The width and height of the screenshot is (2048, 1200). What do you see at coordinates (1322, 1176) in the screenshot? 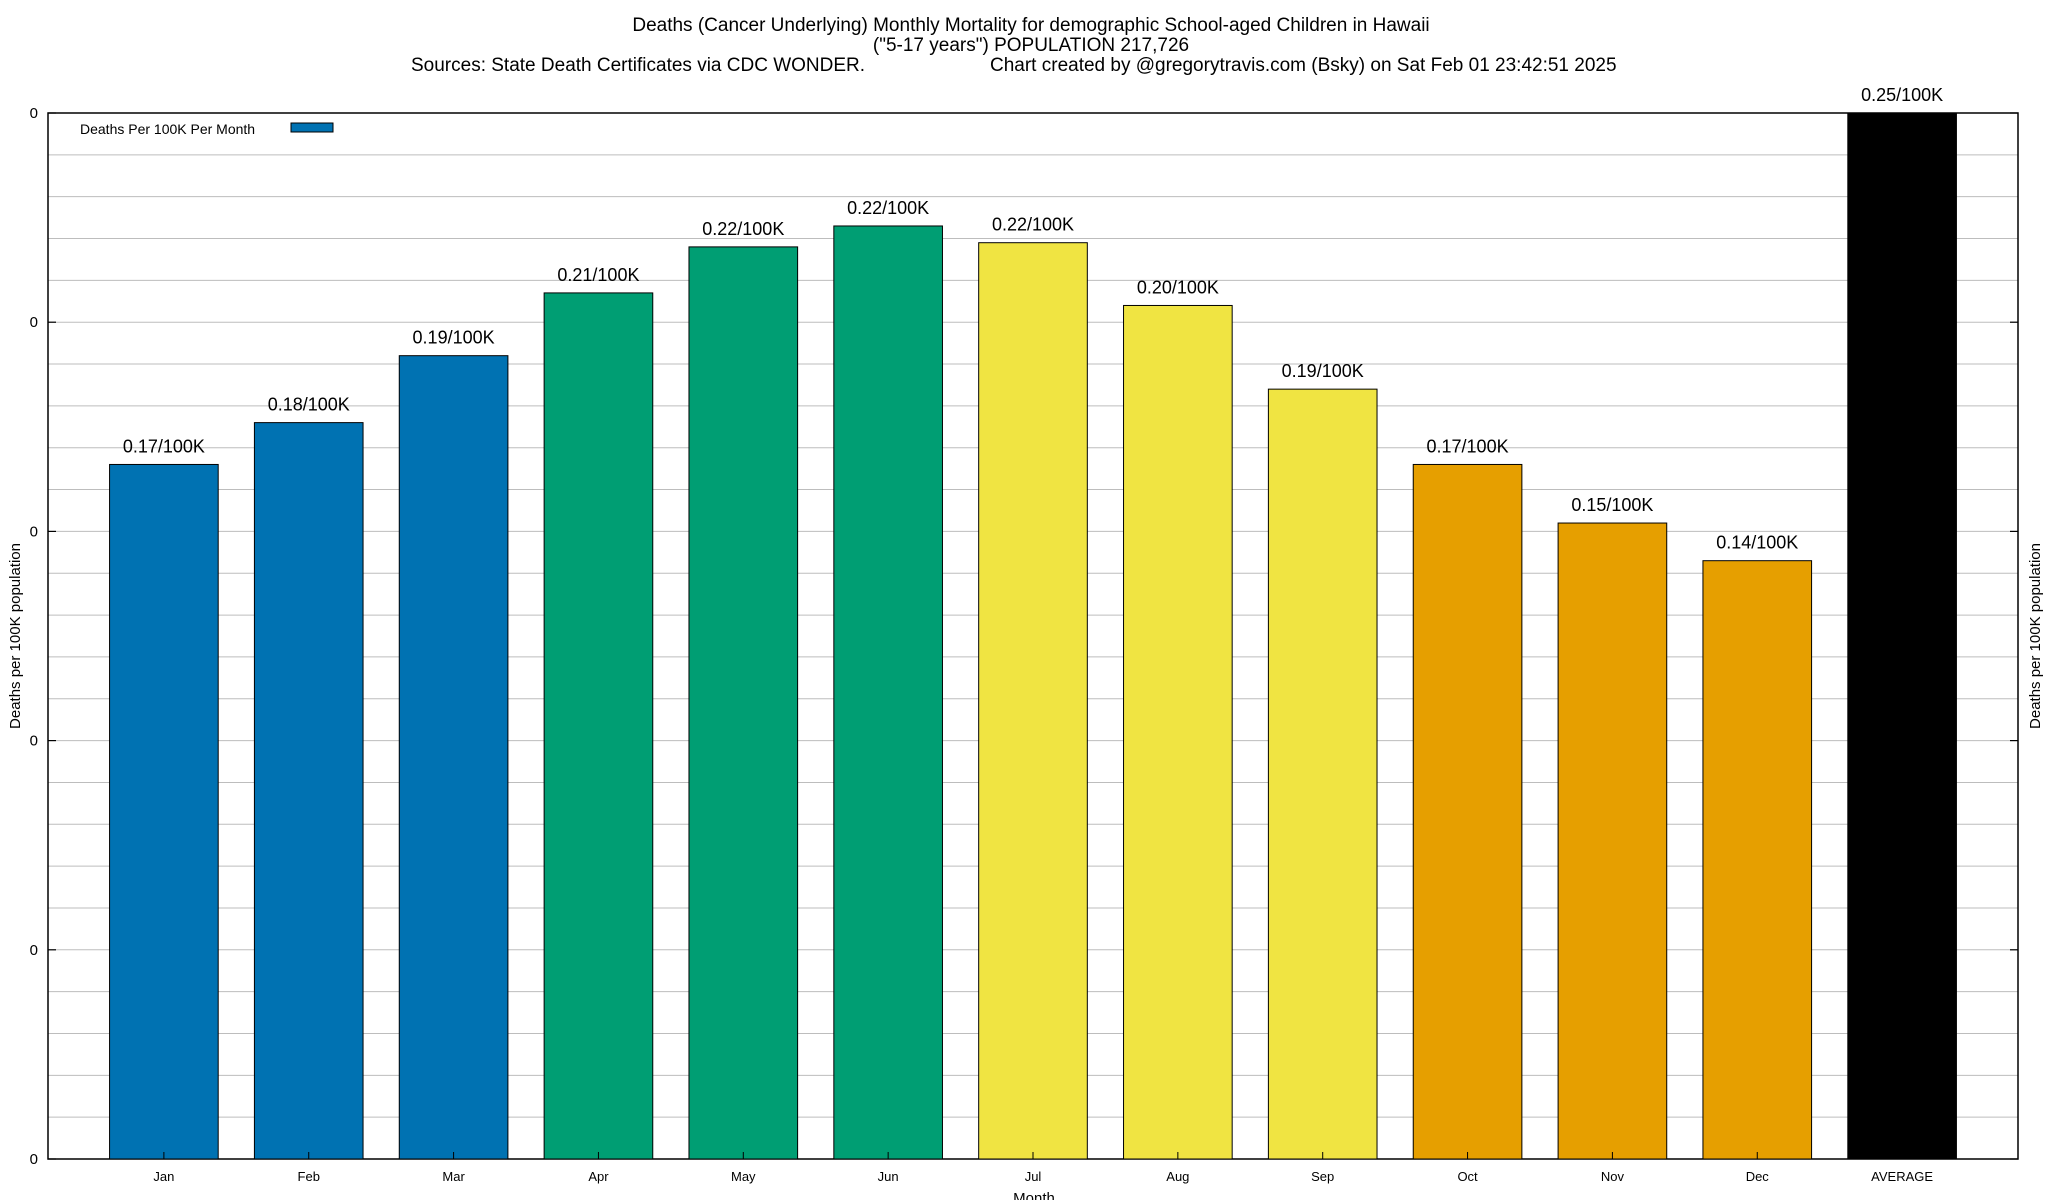
I see `x-tick-label: Sep` at bounding box center [1322, 1176].